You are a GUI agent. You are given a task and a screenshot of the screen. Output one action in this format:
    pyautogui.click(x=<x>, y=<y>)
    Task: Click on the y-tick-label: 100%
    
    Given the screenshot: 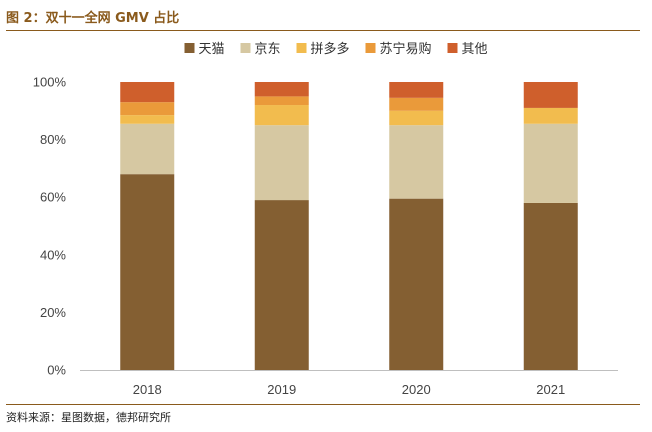 What is the action you would take?
    pyautogui.click(x=50, y=82)
    